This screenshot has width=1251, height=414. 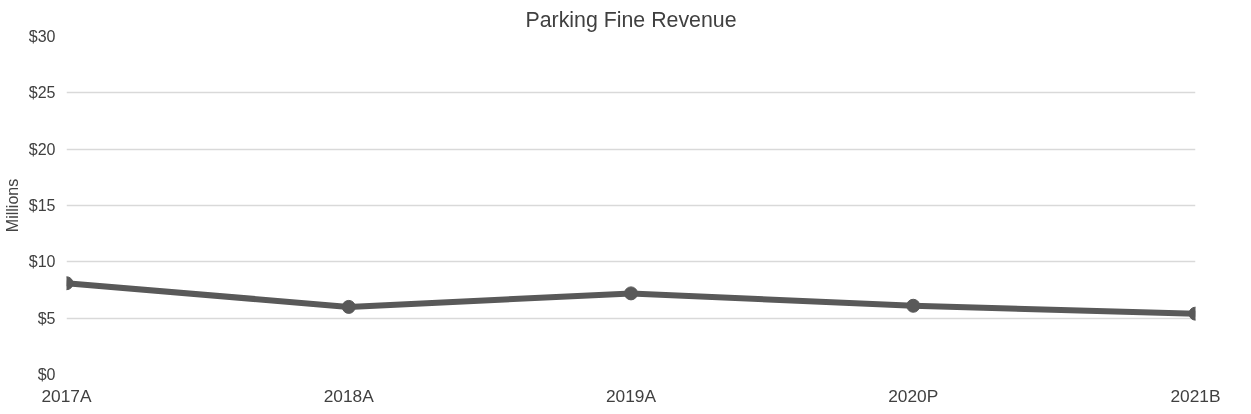 I want to click on x-tick-label: 2019A, so click(x=631, y=395).